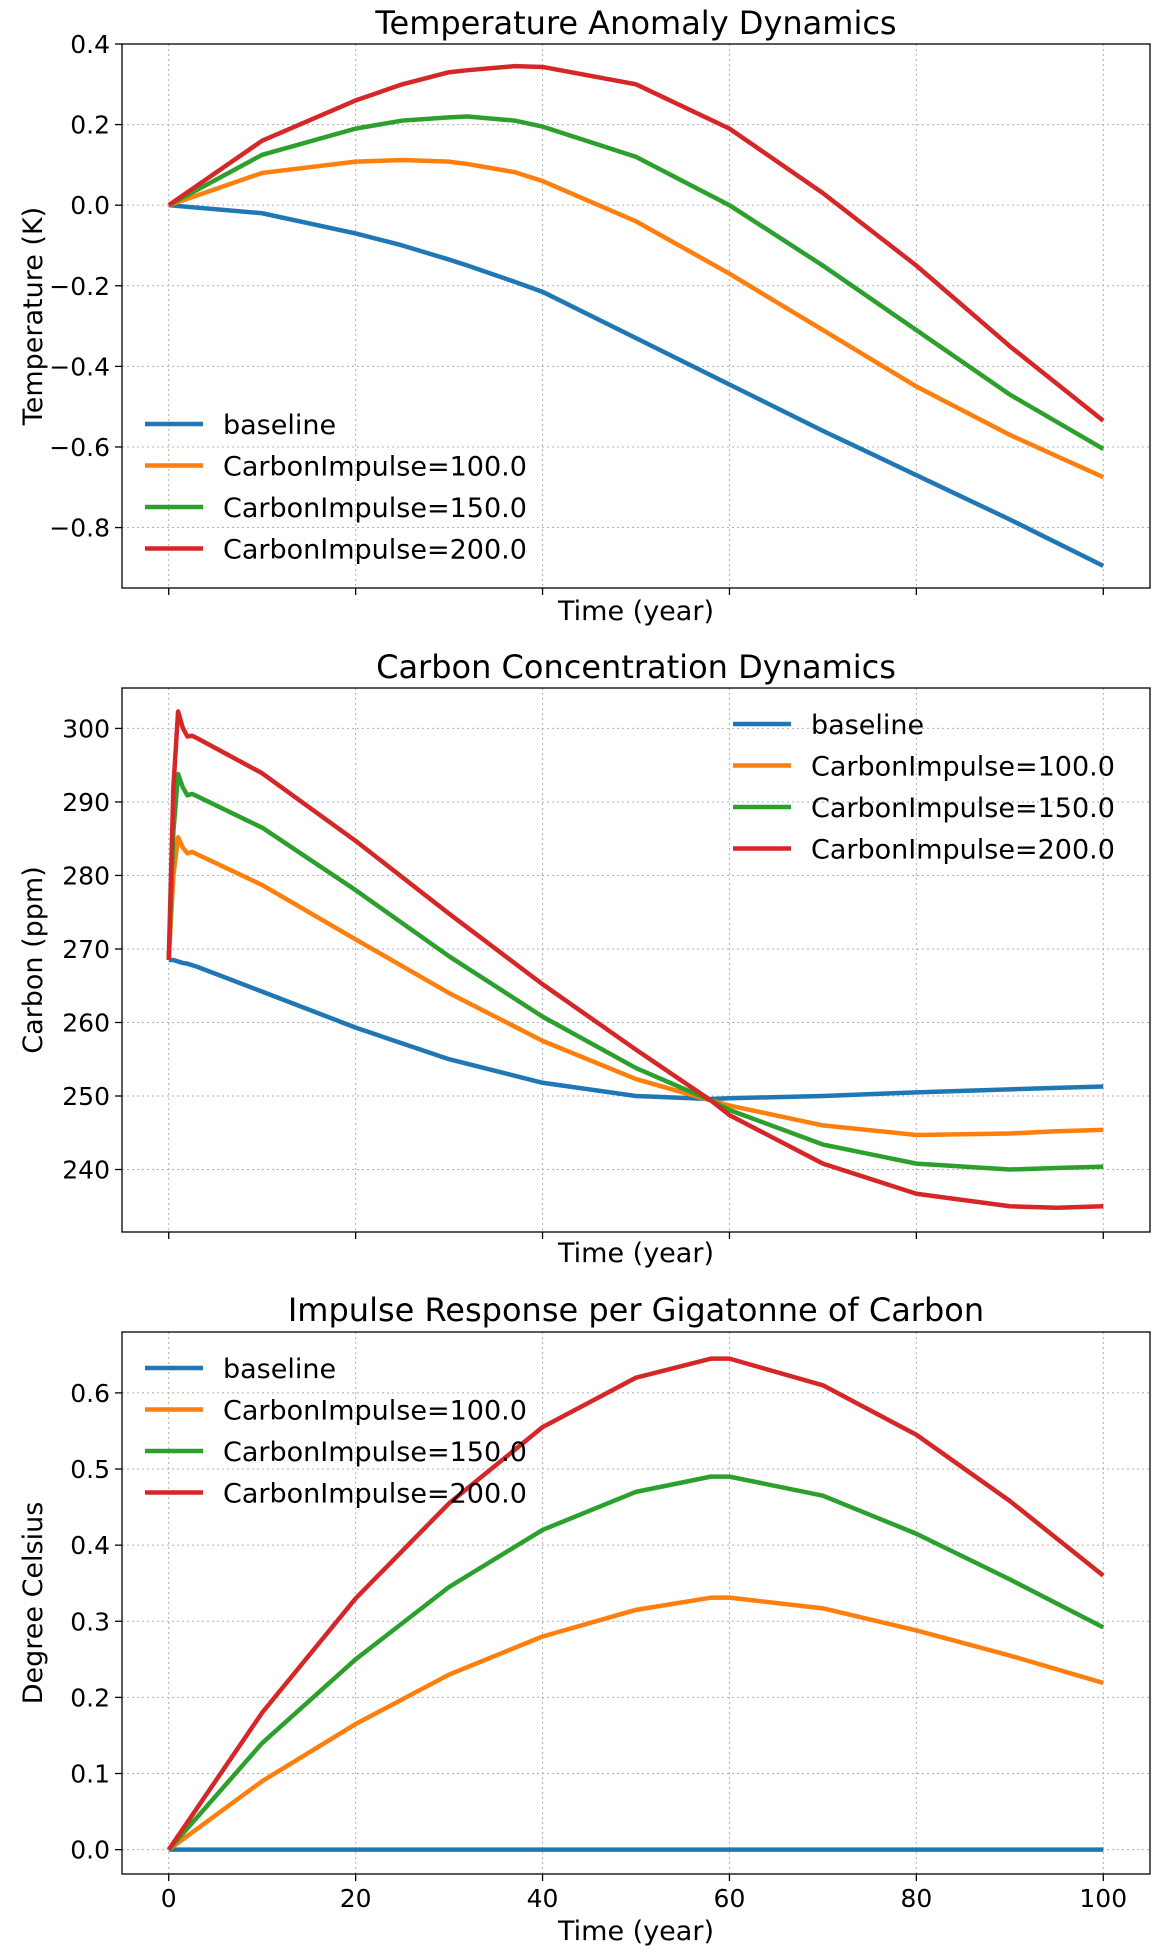 This screenshot has height=1960, width=1160. What do you see at coordinates (543, 1898) in the screenshot?
I see `x-tick-label: 40` at bounding box center [543, 1898].